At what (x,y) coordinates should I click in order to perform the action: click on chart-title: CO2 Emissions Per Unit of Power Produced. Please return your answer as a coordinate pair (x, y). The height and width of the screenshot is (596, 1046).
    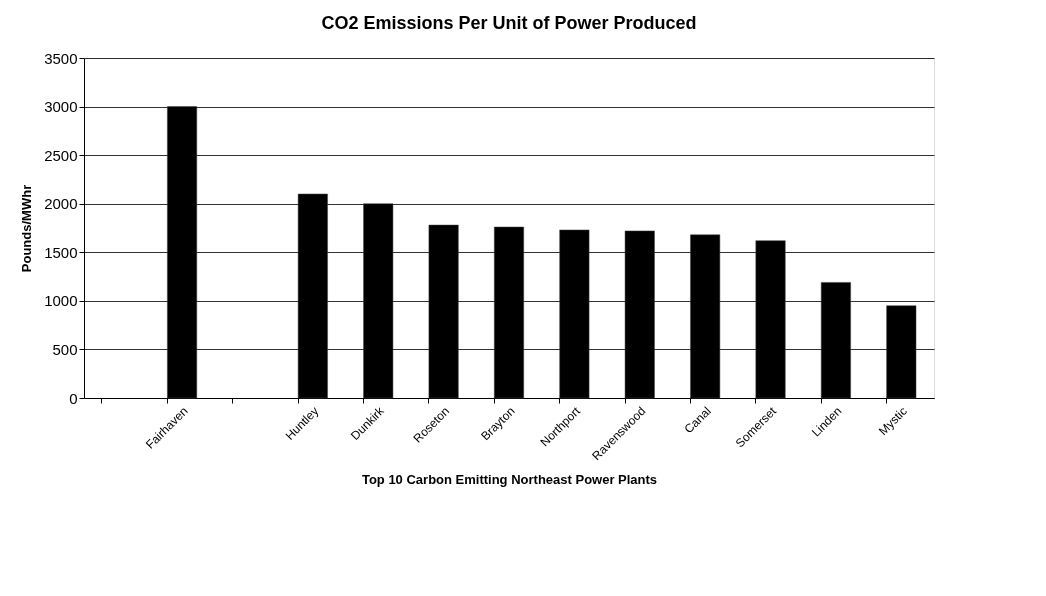
    Looking at the image, I should click on (509, 23).